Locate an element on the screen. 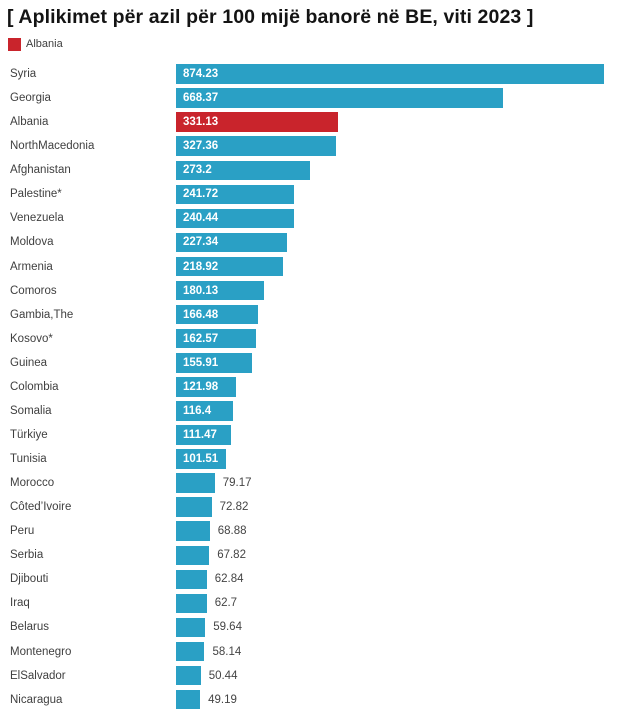 The height and width of the screenshot is (714, 634). value-label: 121.98 is located at coordinates (201, 386).